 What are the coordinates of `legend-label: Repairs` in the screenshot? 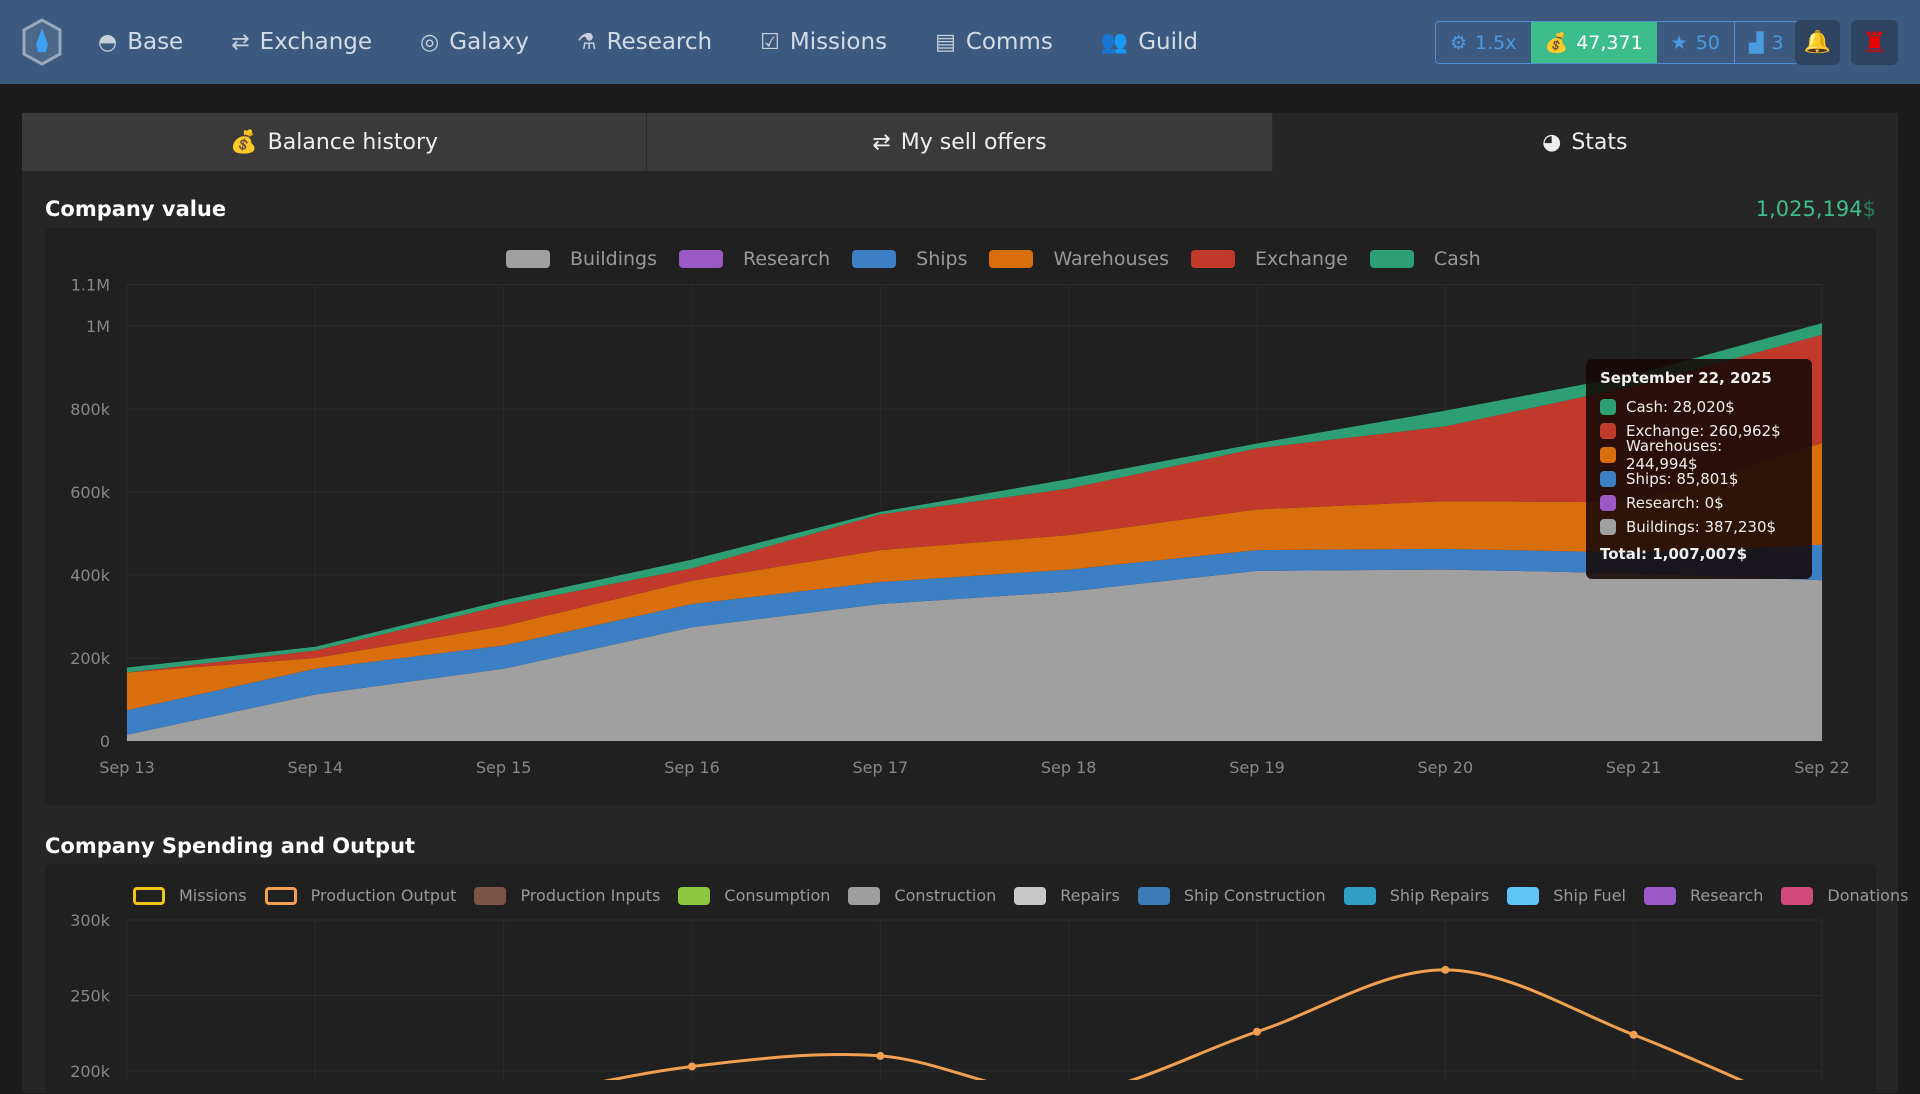 It's located at (1090, 895).